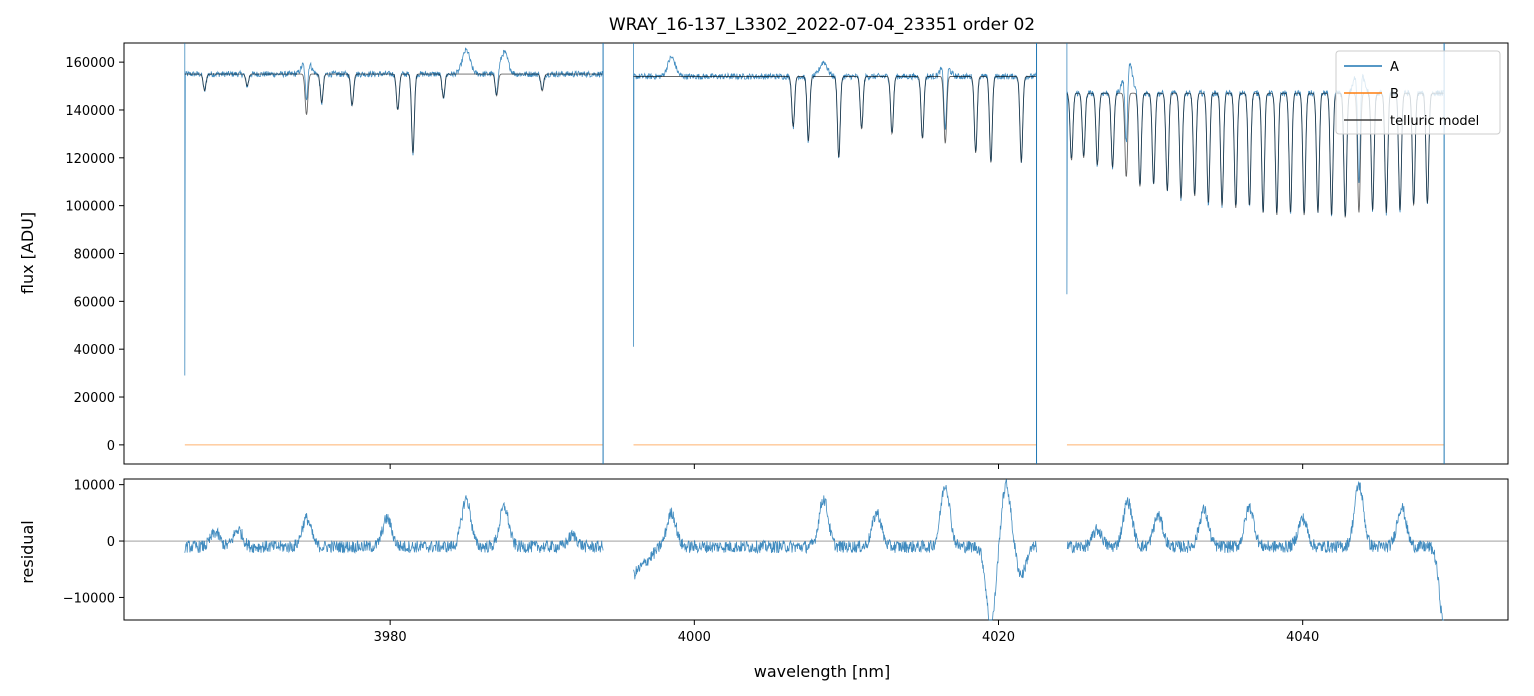  I want to click on legend-label-a: A, so click(1394, 67).